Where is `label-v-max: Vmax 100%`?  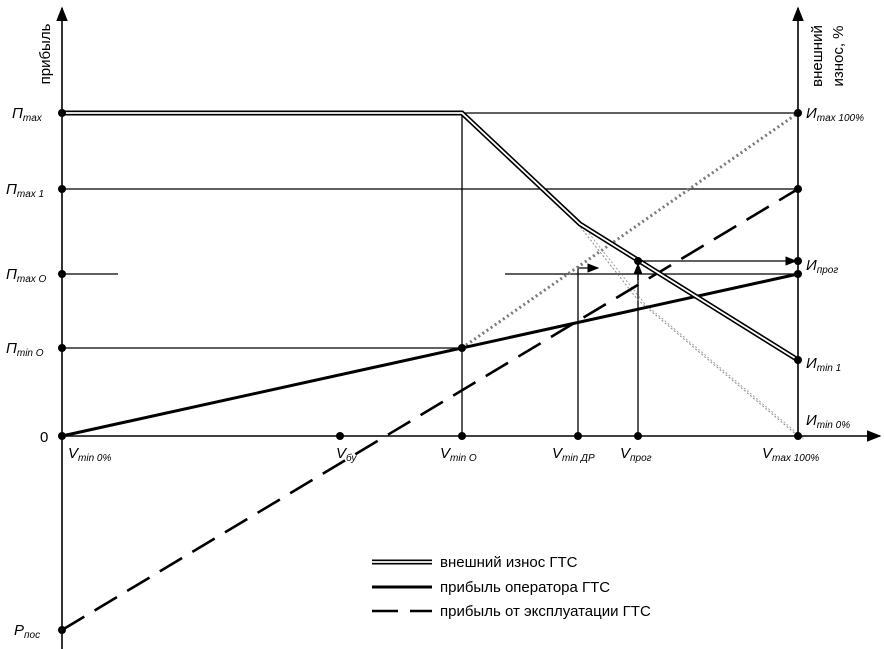
label-v-max: Vmax 100% is located at coordinates (790, 454).